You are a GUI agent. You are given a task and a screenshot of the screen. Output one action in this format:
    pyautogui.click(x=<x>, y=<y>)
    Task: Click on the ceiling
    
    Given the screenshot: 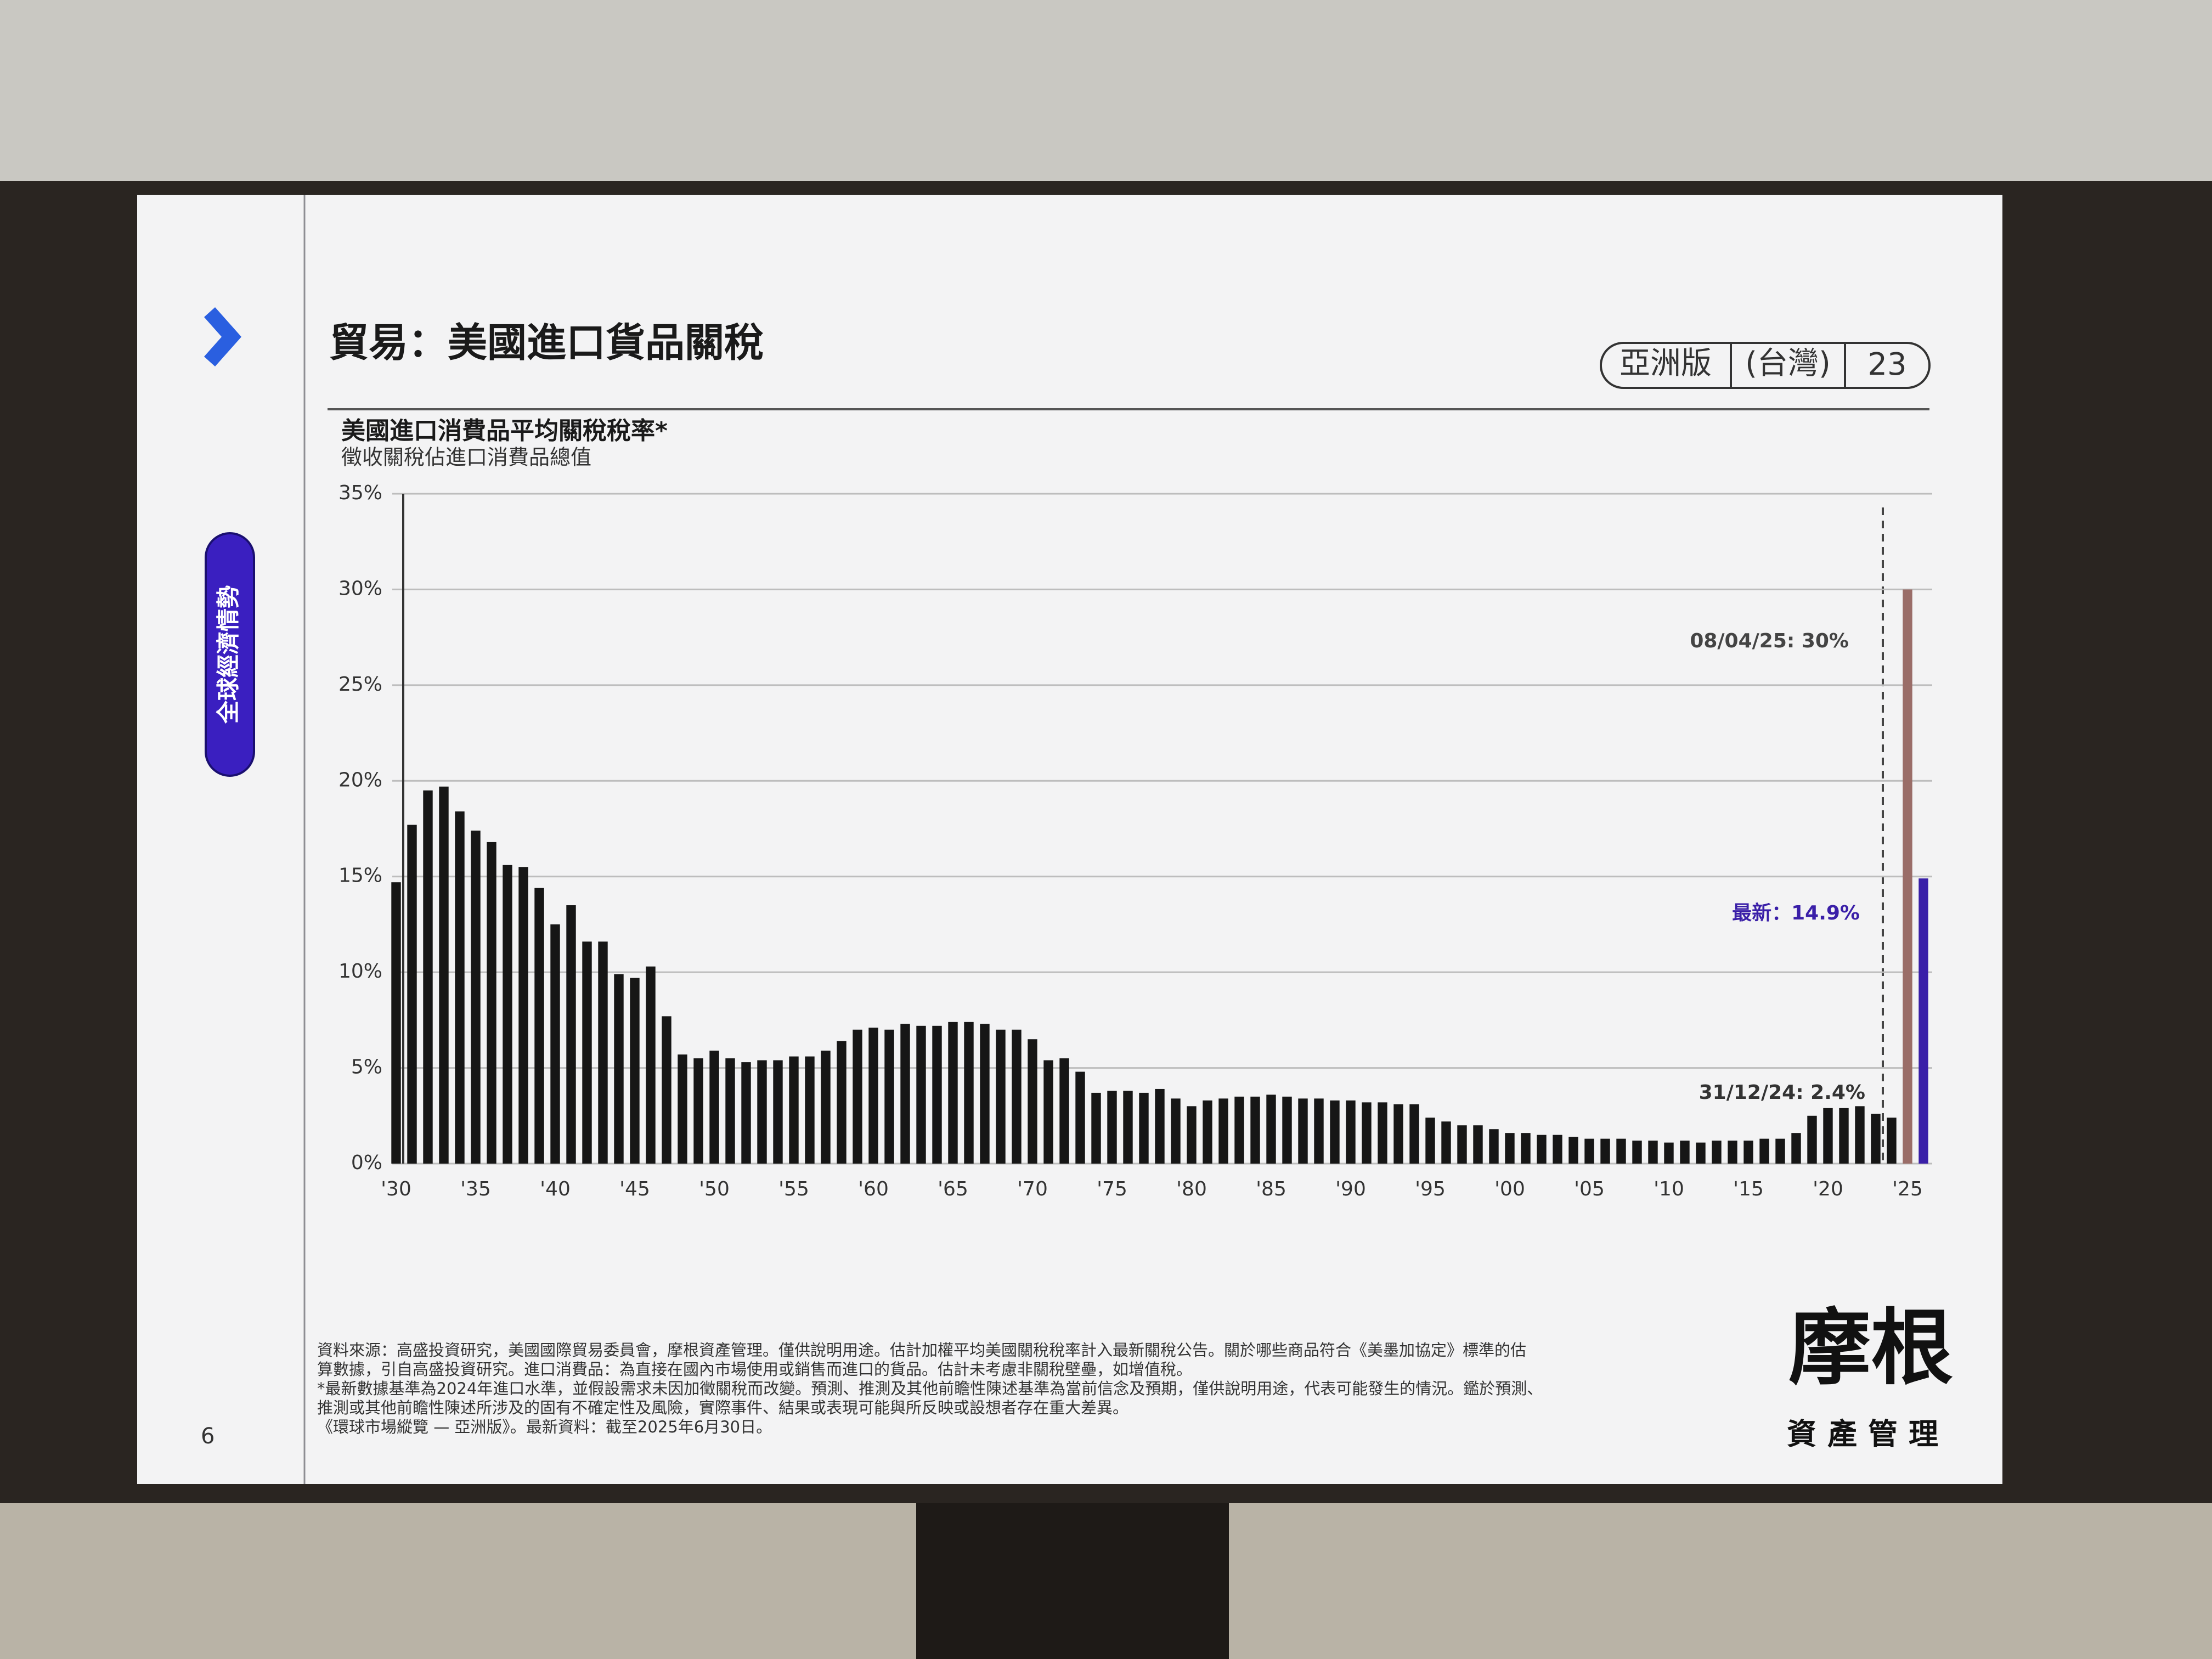 What is the action you would take?
    pyautogui.click(x=1106, y=90)
    